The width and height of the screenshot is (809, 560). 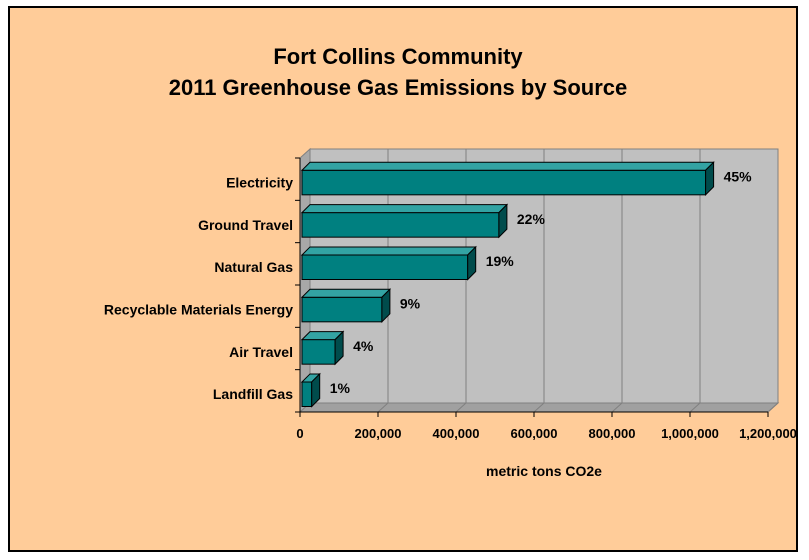 What do you see at coordinates (378, 433) in the screenshot?
I see `x-tick-label: 200,000` at bounding box center [378, 433].